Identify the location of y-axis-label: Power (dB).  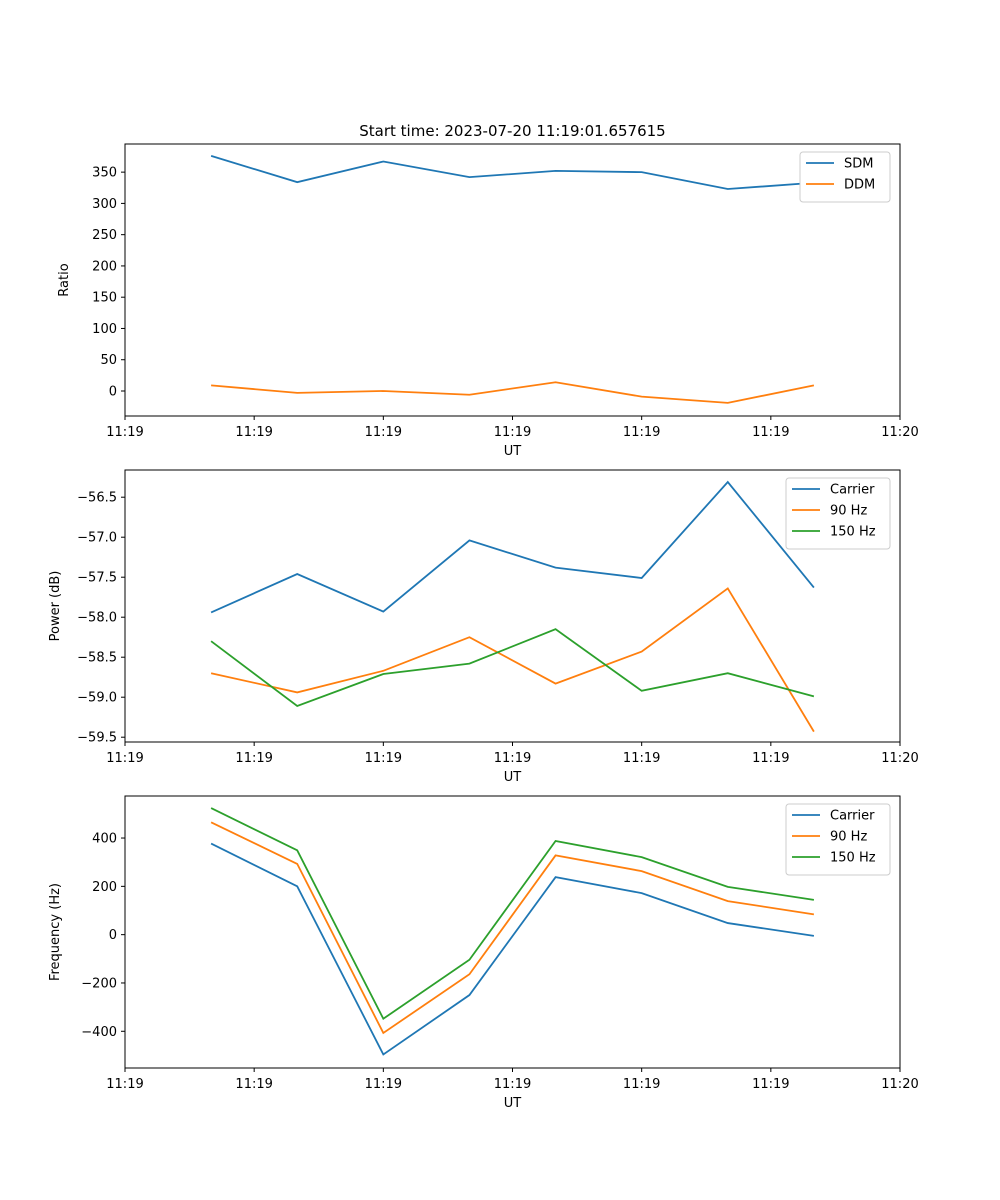
(55, 606).